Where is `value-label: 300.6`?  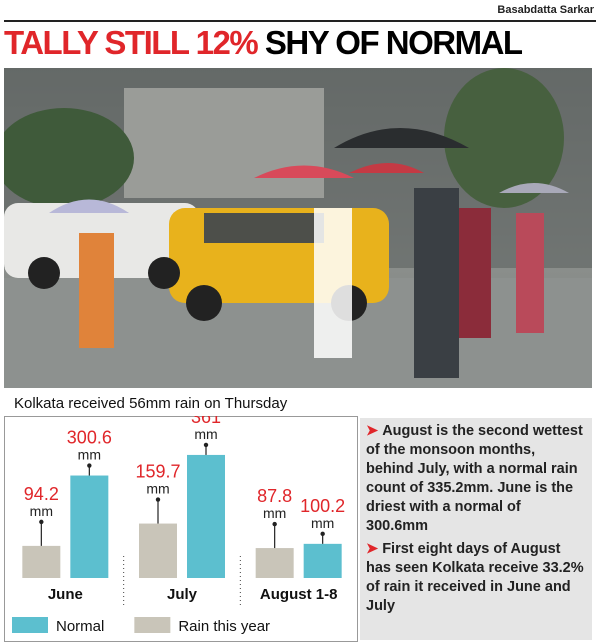 value-label: 300.6 is located at coordinates (89, 438).